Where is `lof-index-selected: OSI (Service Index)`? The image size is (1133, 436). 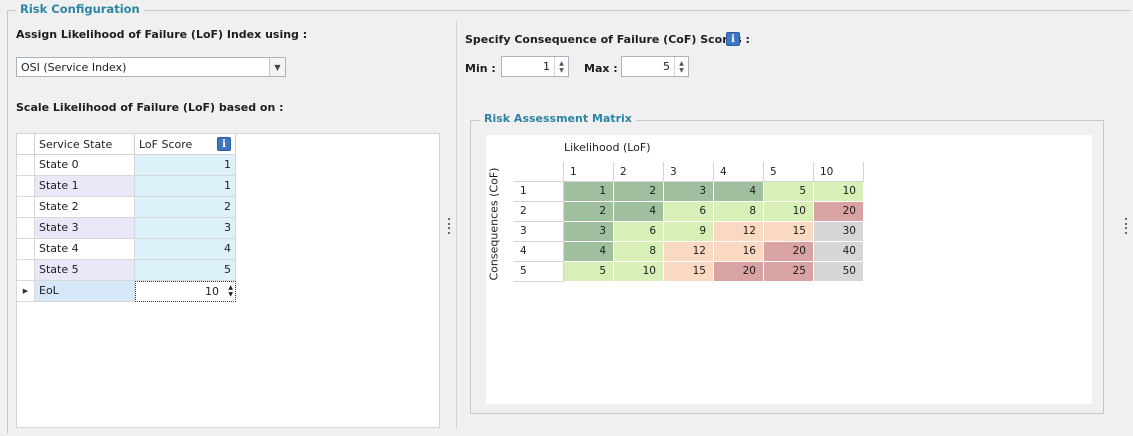 lof-index-selected: OSI (Service Index) is located at coordinates (74, 67).